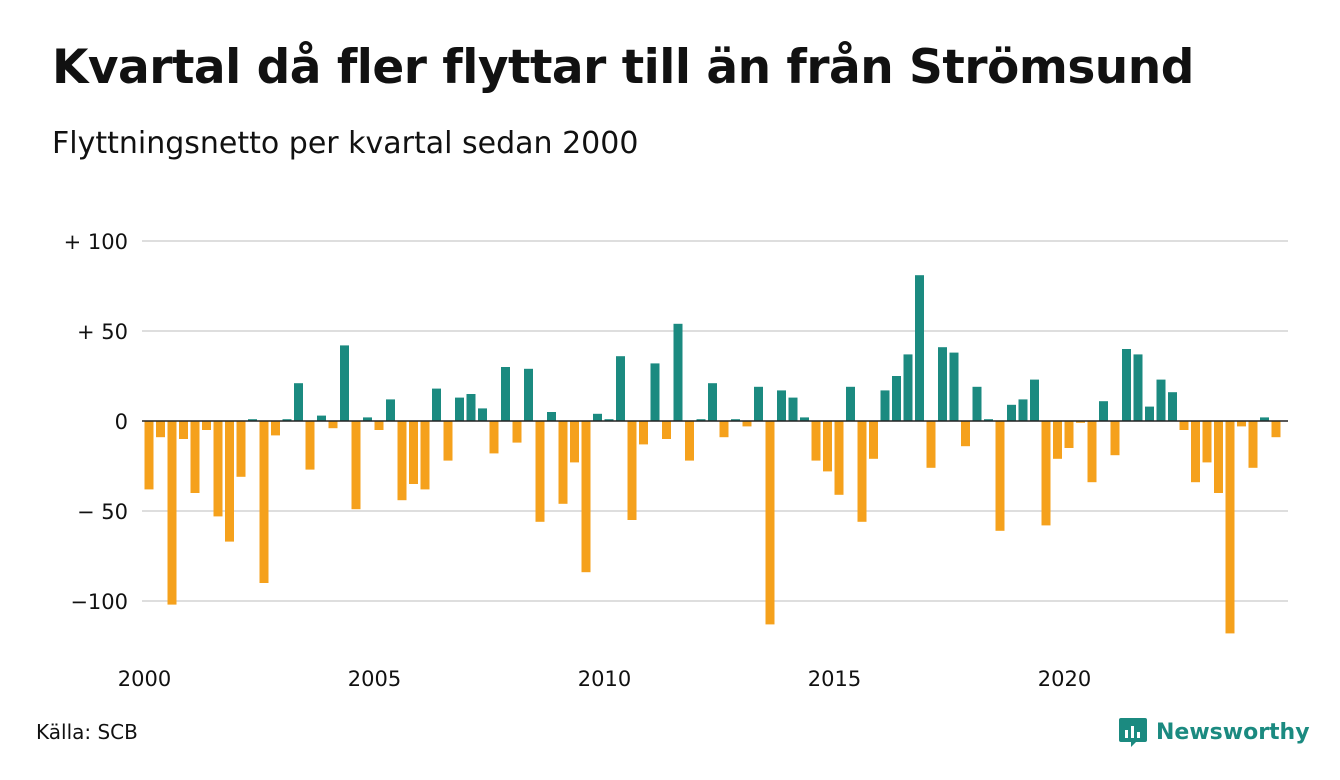 Image resolution: width=1340 pixels, height=780 pixels. Describe the element at coordinates (102, 512) in the screenshot. I see `y-tick-label: − 50` at that location.